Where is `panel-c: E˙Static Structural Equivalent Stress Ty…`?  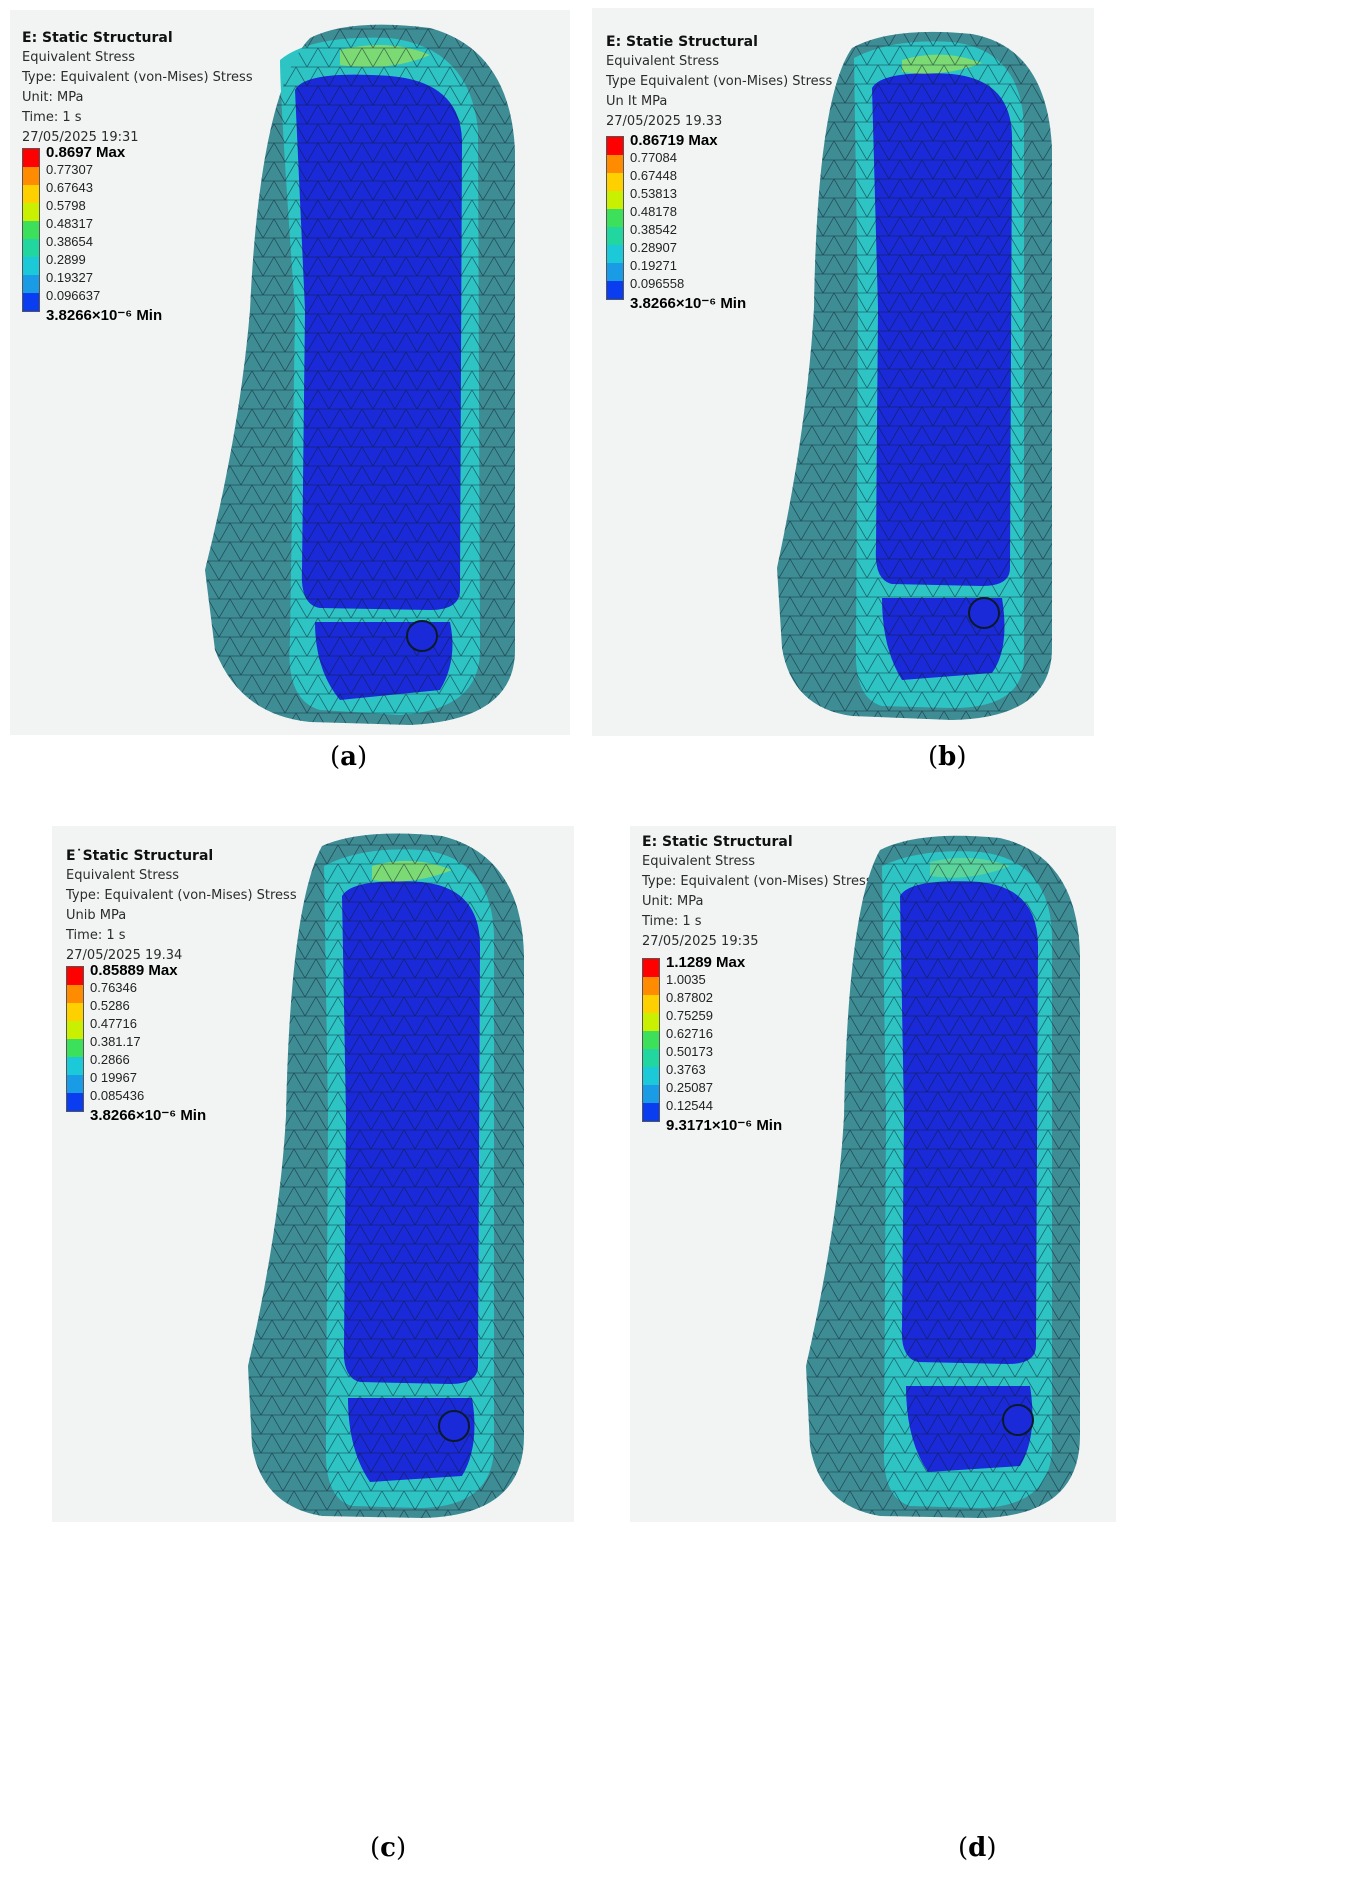
panel-c: E˙Static Structural Equivalent Stress Ty… is located at coordinates (313, 1174).